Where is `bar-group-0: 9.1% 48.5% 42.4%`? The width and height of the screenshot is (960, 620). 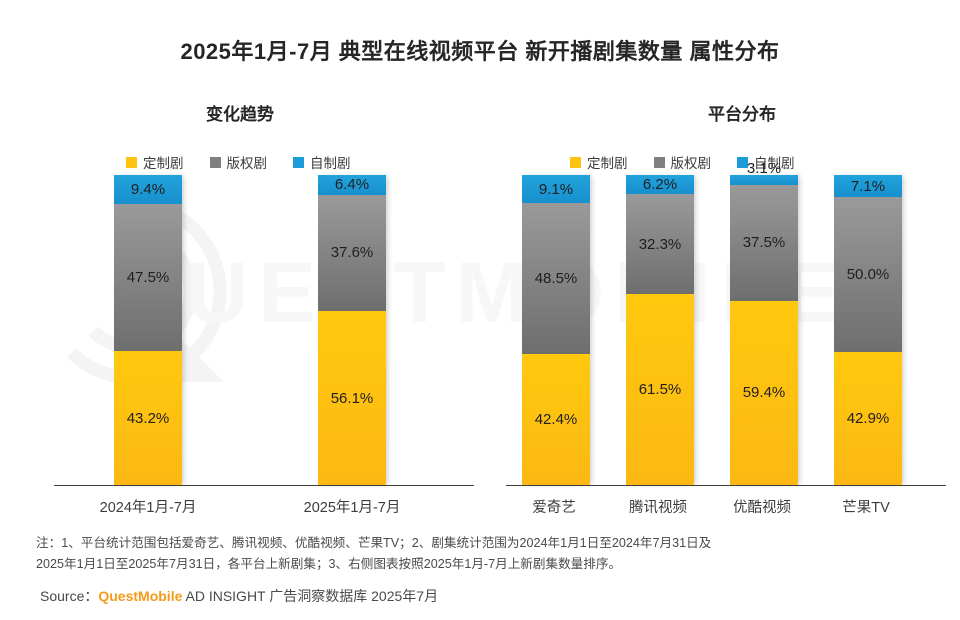
bar-group-0: 9.1% 48.5% 42.4% is located at coordinates (556, 330).